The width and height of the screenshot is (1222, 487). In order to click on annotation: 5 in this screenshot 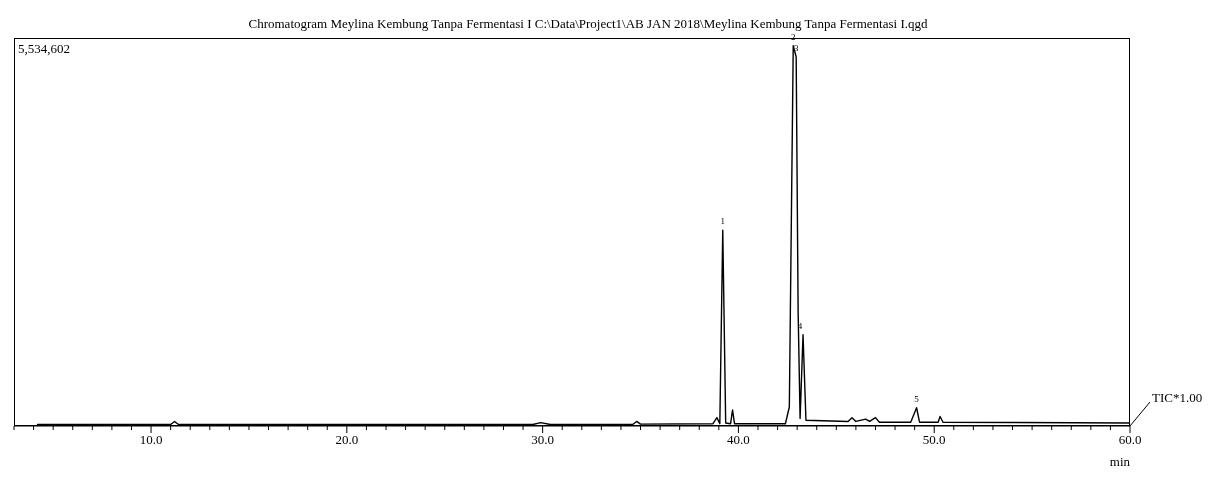, I will do `click(917, 398)`.